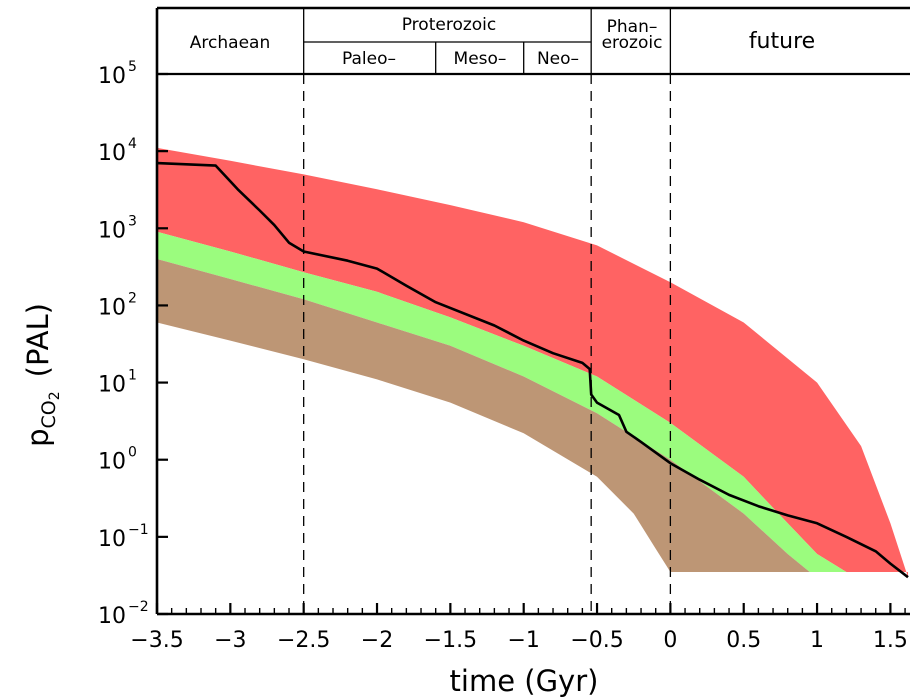 The width and height of the screenshot is (910, 697). I want to click on era-phanerozoic-1: Phan–, so click(632, 27).